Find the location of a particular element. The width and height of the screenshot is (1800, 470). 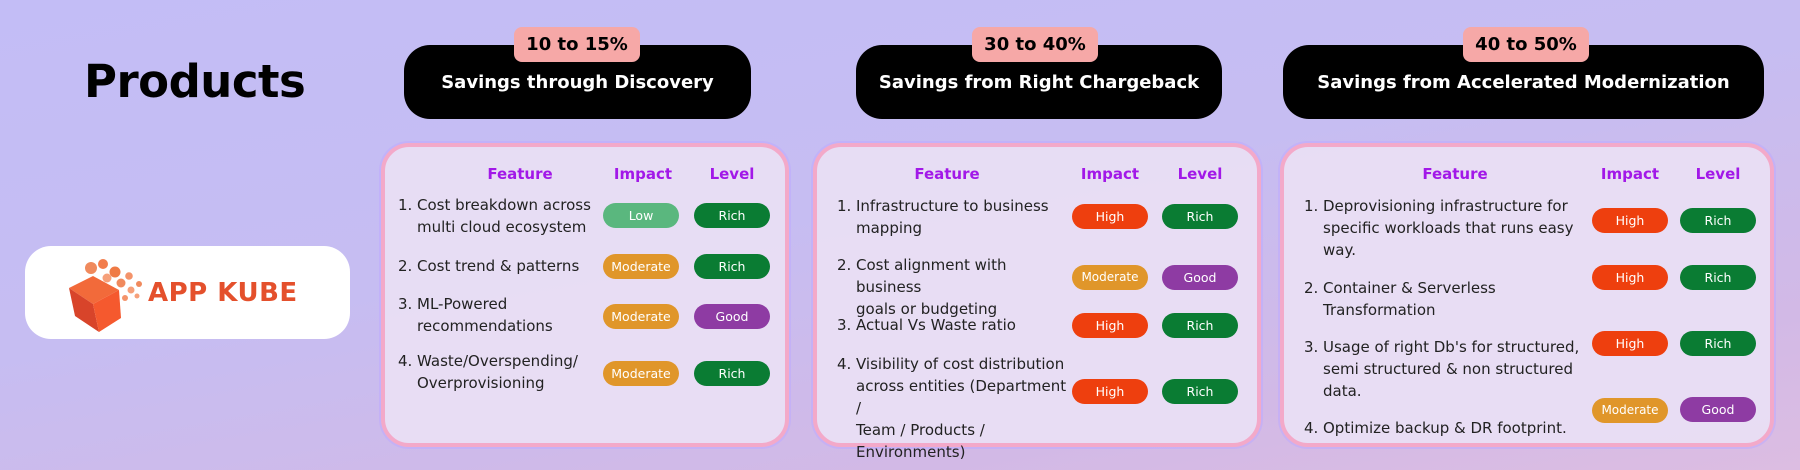

feature-text: Waste/Overspending/Overprovisioning is located at coordinates (497, 372).